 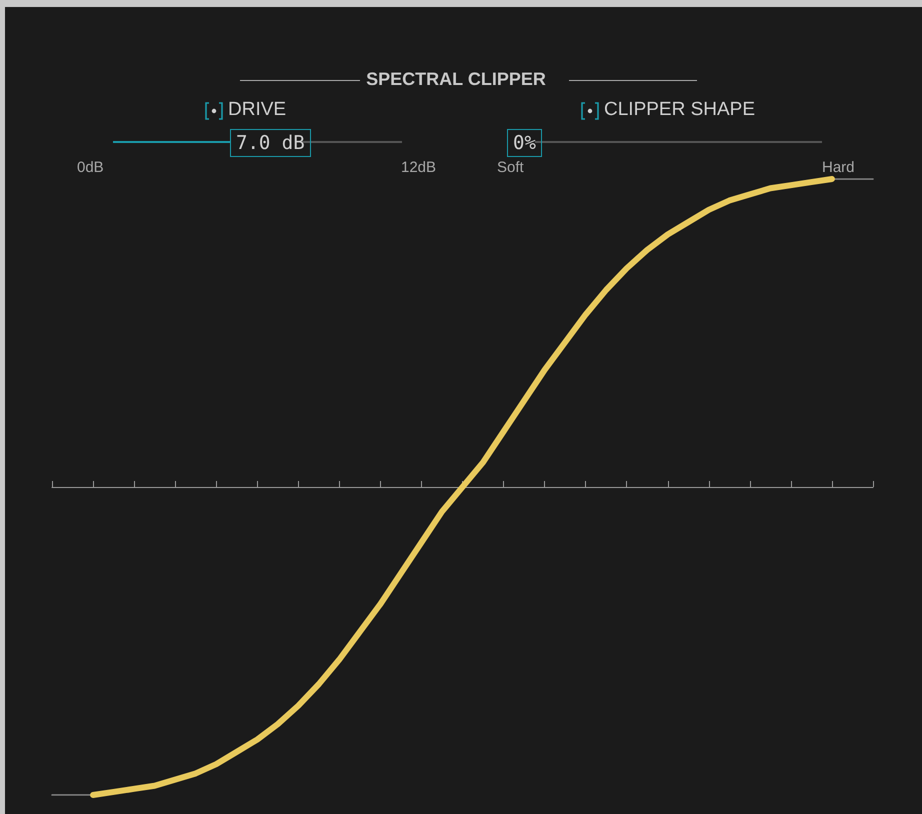 I want to click on text: 0dB, so click(x=90, y=167).